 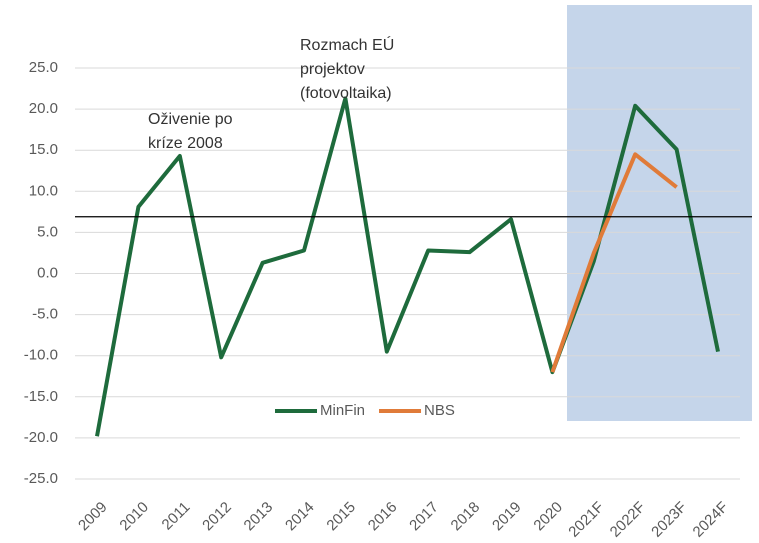 What do you see at coordinates (586, 520) in the screenshot?
I see `x-tick-label: 2021F` at bounding box center [586, 520].